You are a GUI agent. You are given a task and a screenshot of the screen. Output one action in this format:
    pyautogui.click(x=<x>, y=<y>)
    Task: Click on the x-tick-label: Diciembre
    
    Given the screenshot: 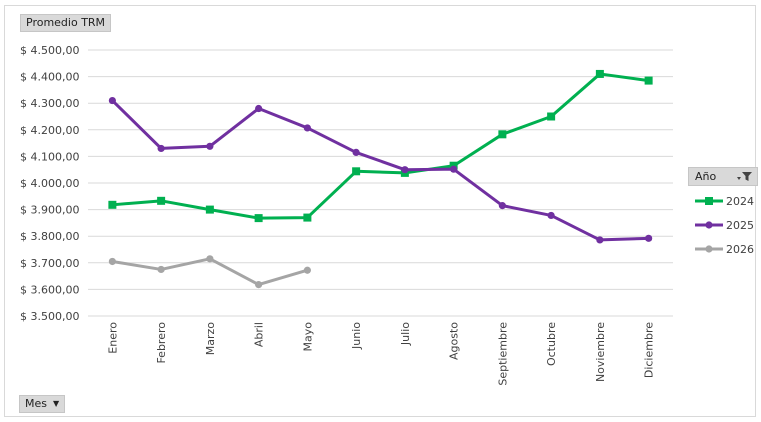 What is the action you would take?
    pyautogui.click(x=649, y=350)
    